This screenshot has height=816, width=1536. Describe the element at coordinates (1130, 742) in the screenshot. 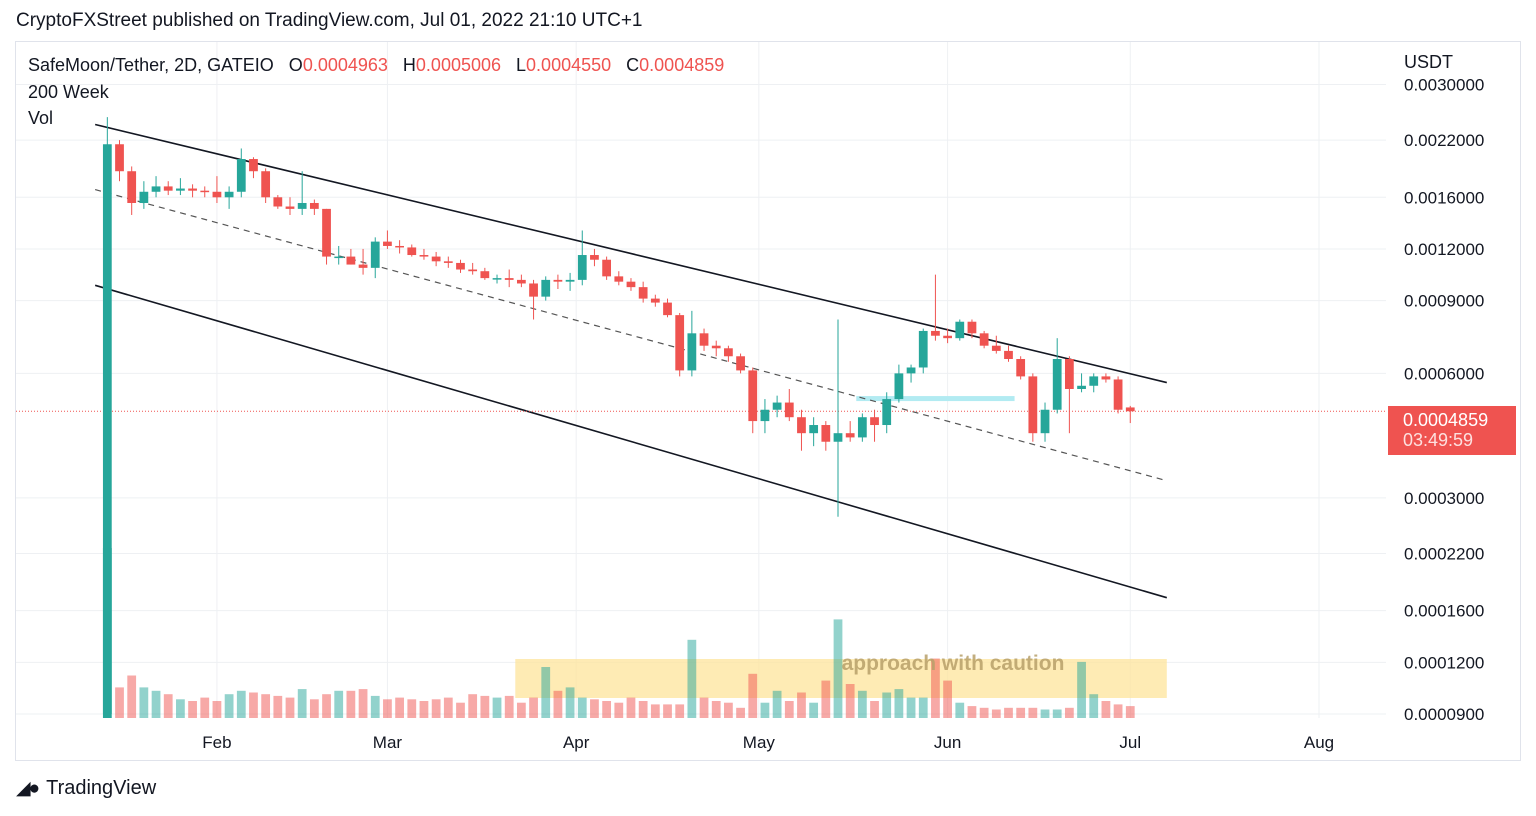

I see `time-tick-jul: Jul` at that location.